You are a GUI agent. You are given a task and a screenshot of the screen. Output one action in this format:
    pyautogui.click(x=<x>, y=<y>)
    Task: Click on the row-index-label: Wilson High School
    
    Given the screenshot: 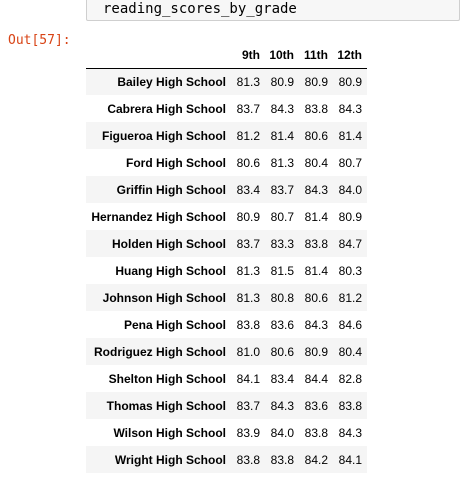 What is the action you would take?
    pyautogui.click(x=169, y=432)
    